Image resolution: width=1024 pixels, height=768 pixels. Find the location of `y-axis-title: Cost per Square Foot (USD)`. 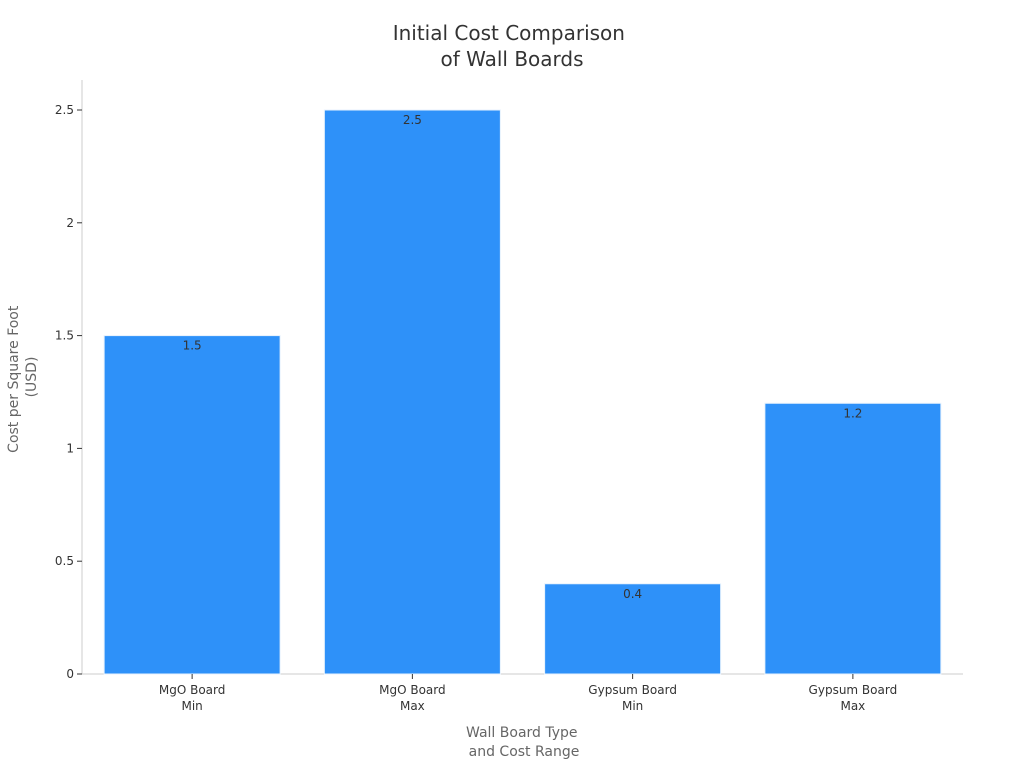

y-axis-title: Cost per Square Foot (USD) is located at coordinates (23, 377).